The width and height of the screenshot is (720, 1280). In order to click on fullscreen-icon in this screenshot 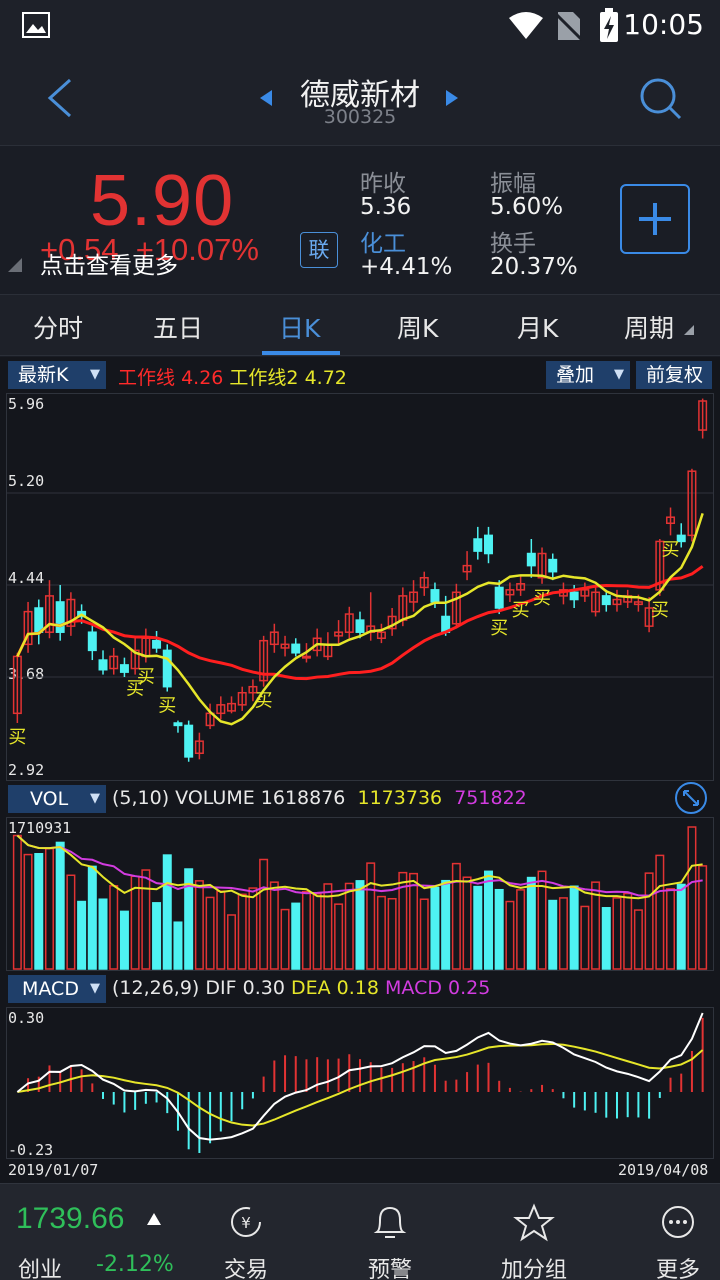, I will do `click(691, 798)`.